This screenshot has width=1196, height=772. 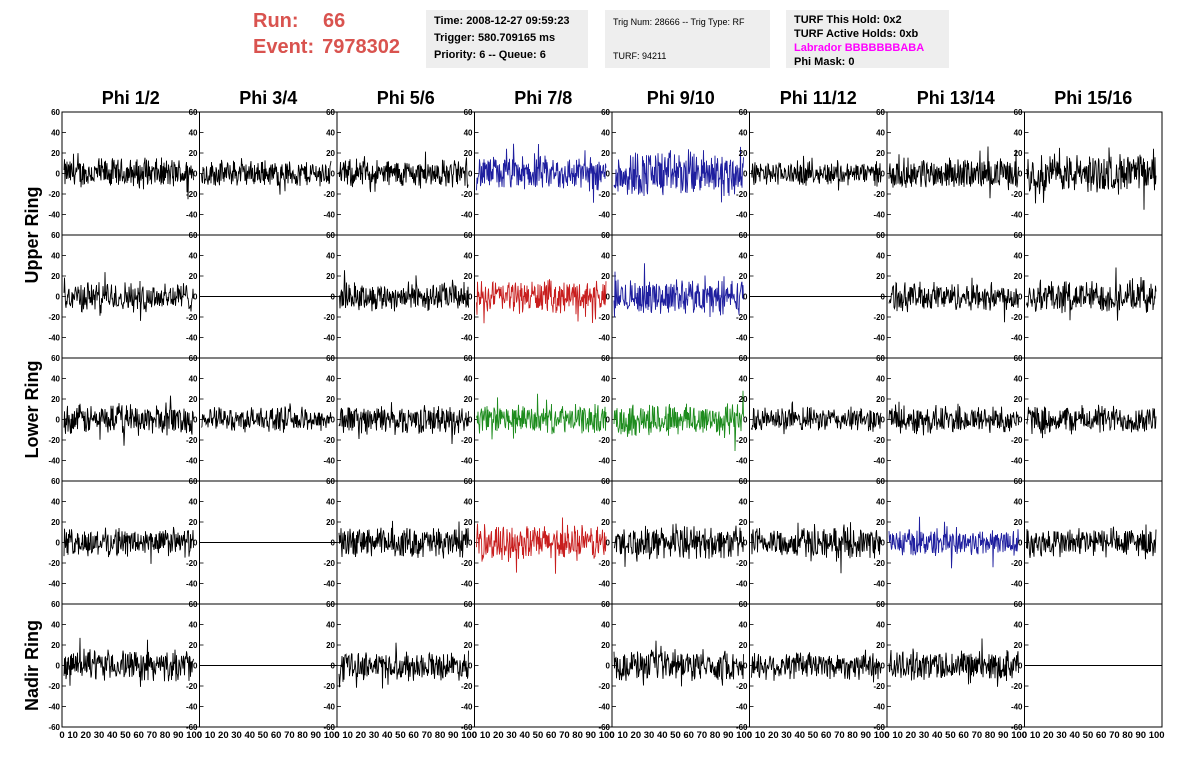 I want to click on labrador-text: Labrador BBBBBBBABA, so click(x=859, y=48).